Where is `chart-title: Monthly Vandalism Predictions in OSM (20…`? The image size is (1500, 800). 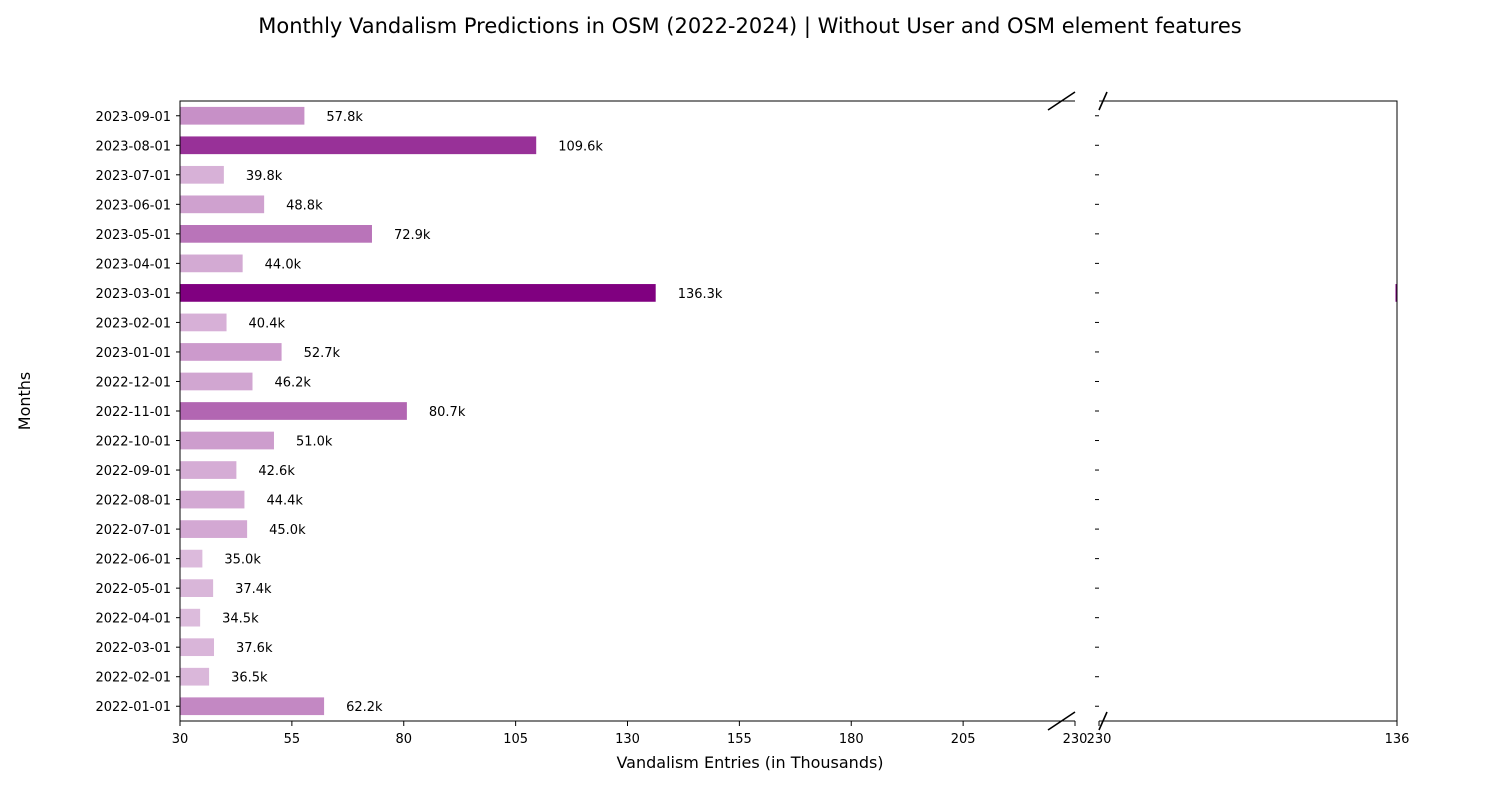 chart-title: Monthly Vandalism Predictions in OSM (20… is located at coordinates (749, 26).